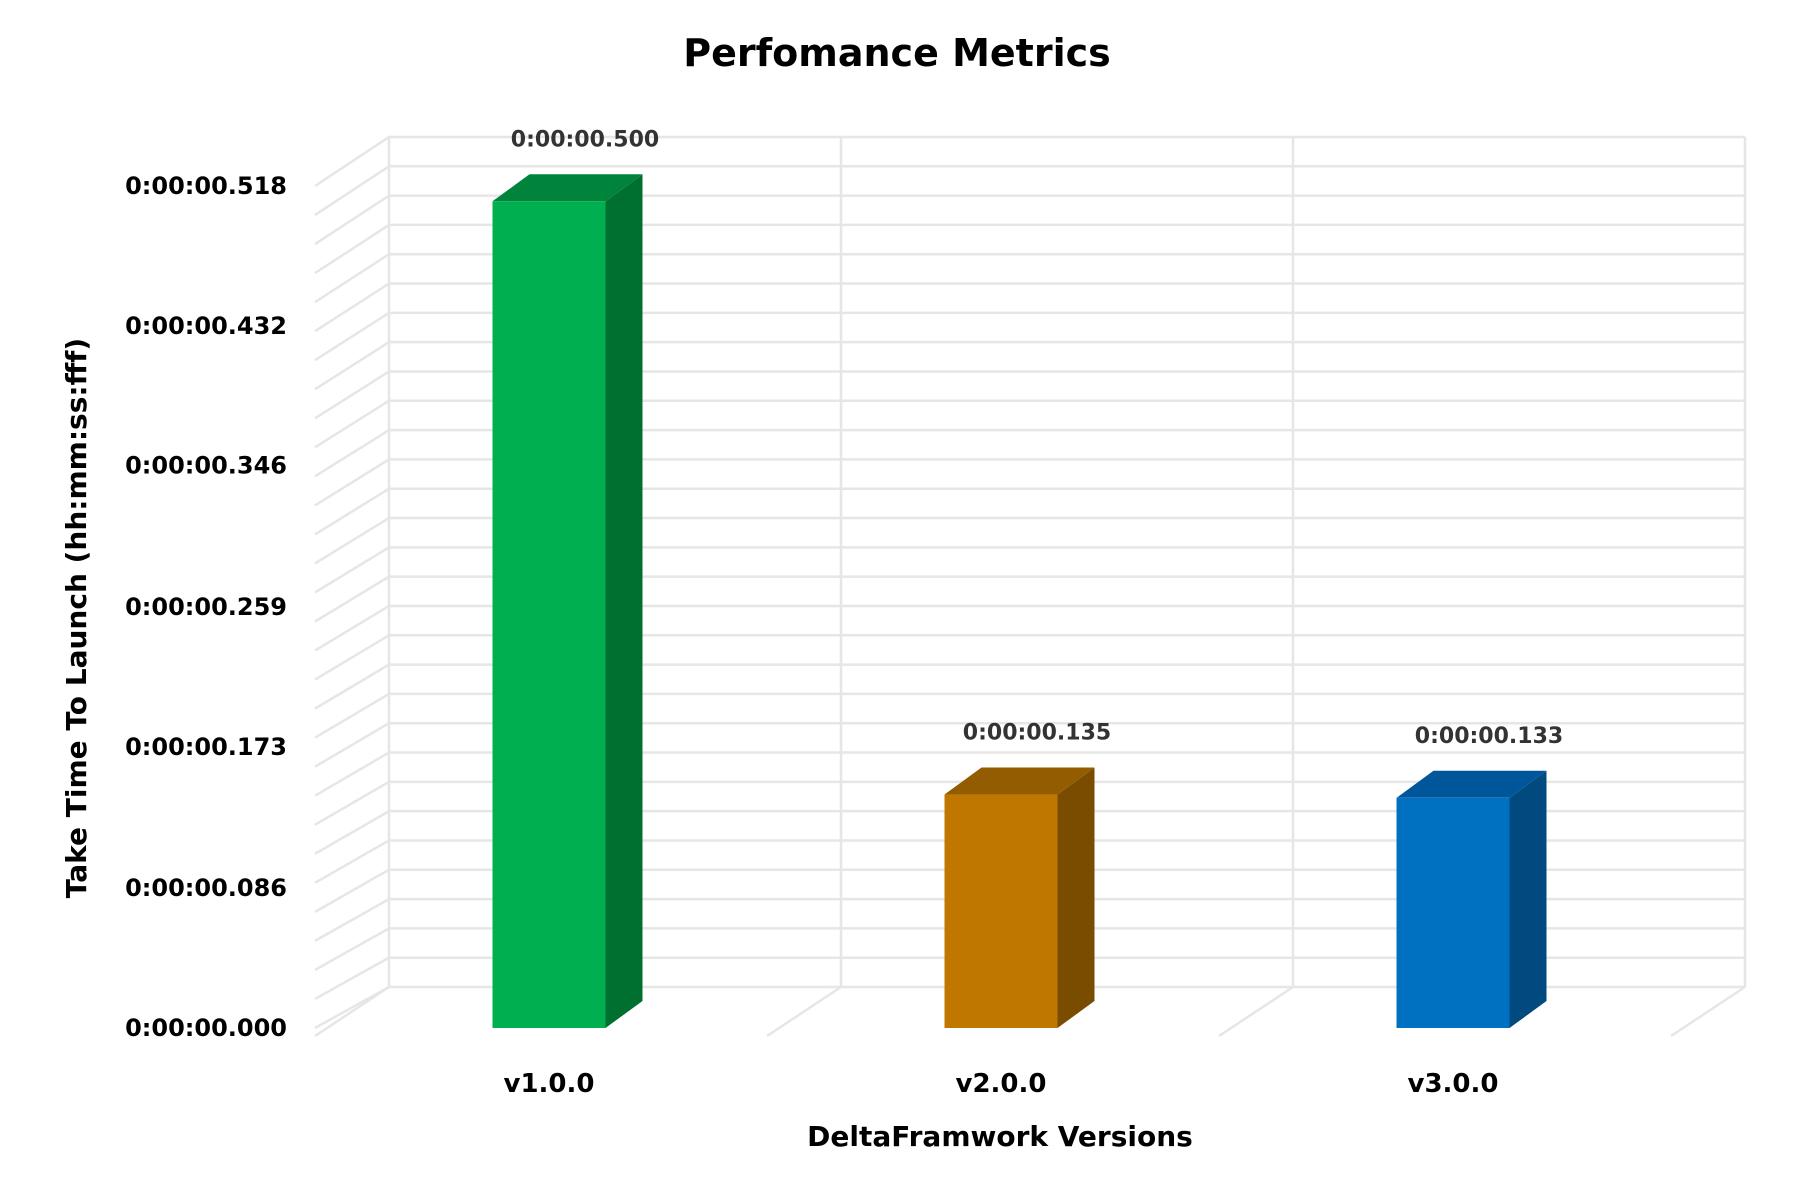 This screenshot has height=1195, width=1795. Describe the element at coordinates (1489, 736) in the screenshot. I see `data-label: 0:00:00.133` at that location.